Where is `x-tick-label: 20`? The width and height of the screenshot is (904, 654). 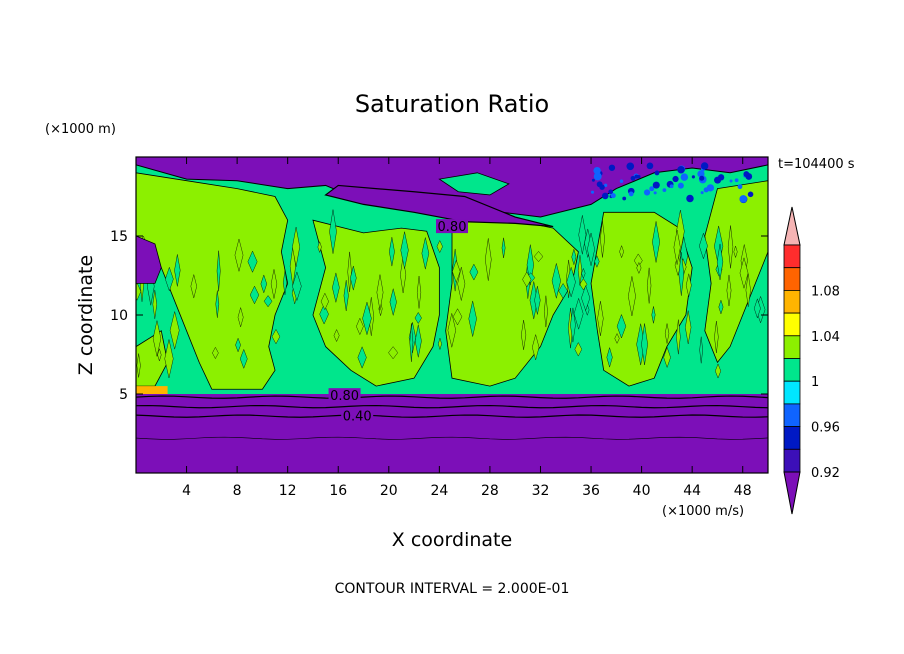 x-tick-label: 20 is located at coordinates (389, 491).